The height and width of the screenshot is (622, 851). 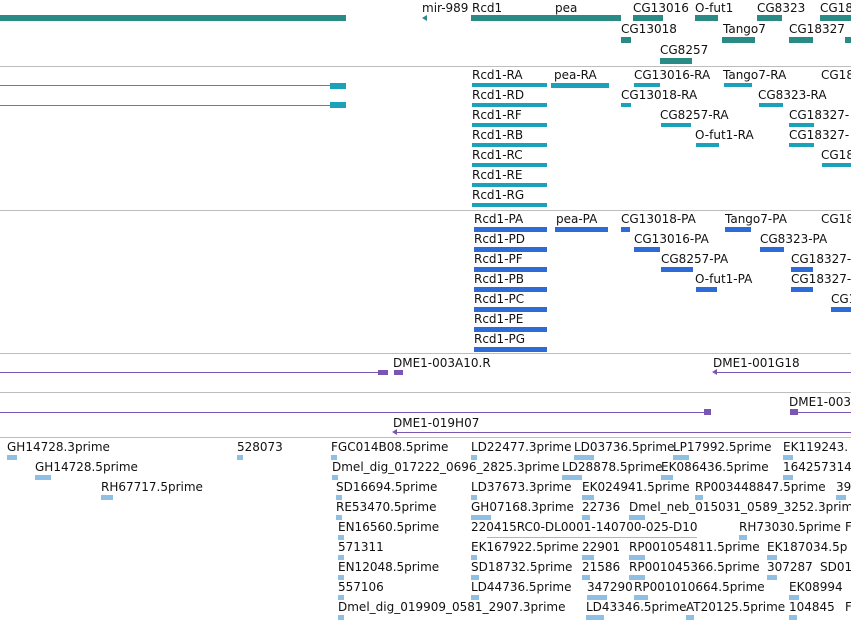 What do you see at coordinates (566, 8) in the screenshot?
I see `gene-label: pea` at bounding box center [566, 8].